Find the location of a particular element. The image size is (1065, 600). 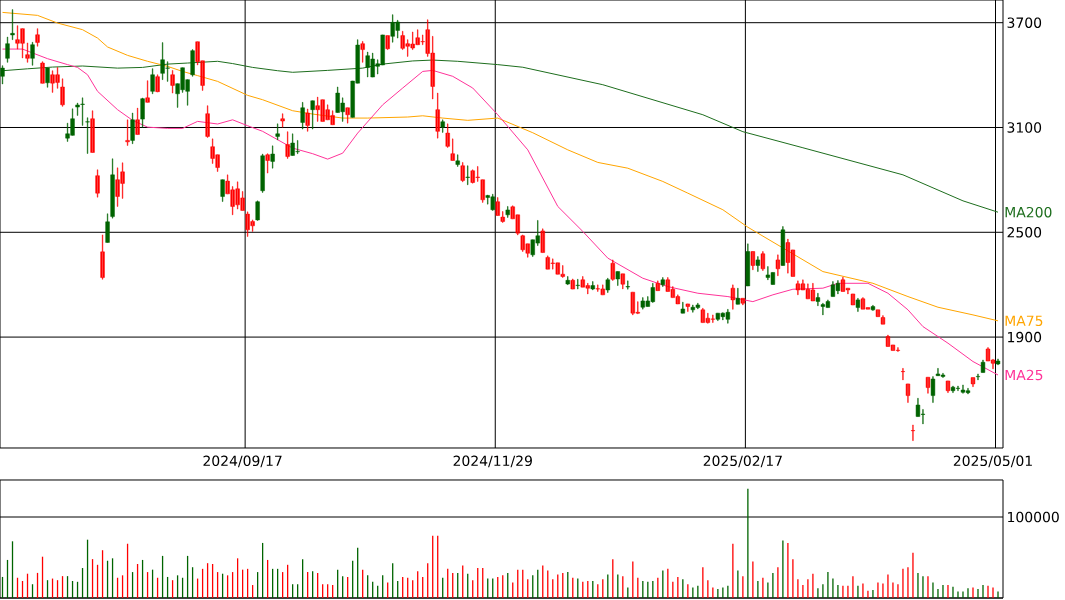

series-label: MA200 is located at coordinates (1028, 212).